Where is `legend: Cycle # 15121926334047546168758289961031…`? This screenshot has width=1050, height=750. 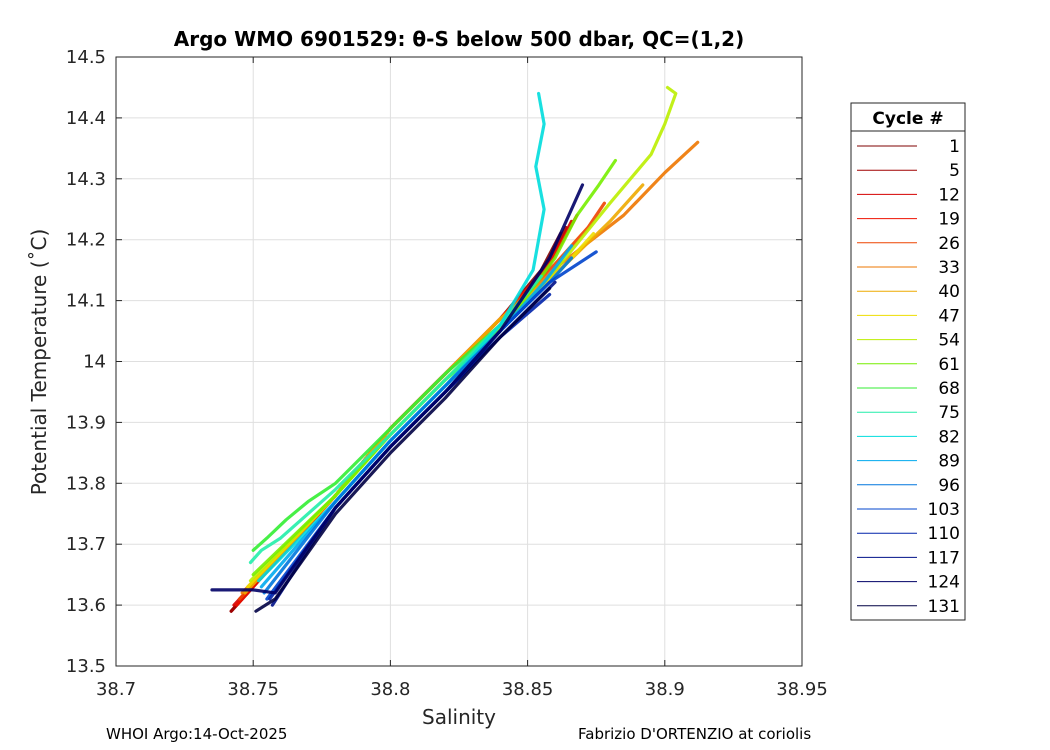
legend: Cycle # 15121926334047546168758289961031… is located at coordinates (908, 361).